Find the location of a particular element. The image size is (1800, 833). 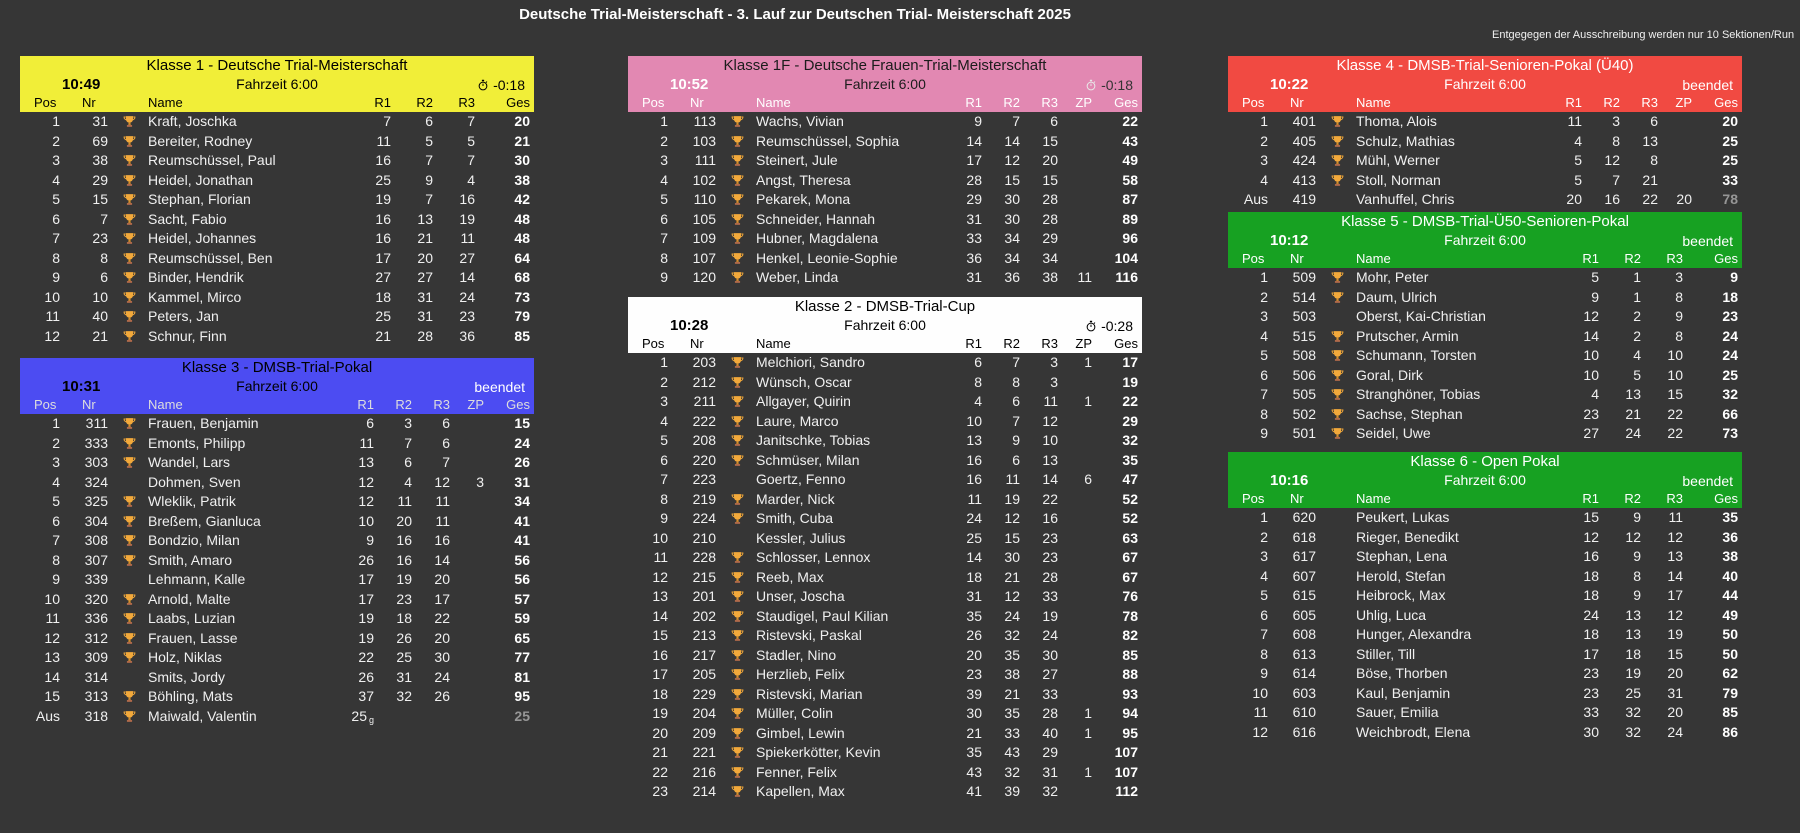

round1-score: 39 is located at coordinates (974, 693).